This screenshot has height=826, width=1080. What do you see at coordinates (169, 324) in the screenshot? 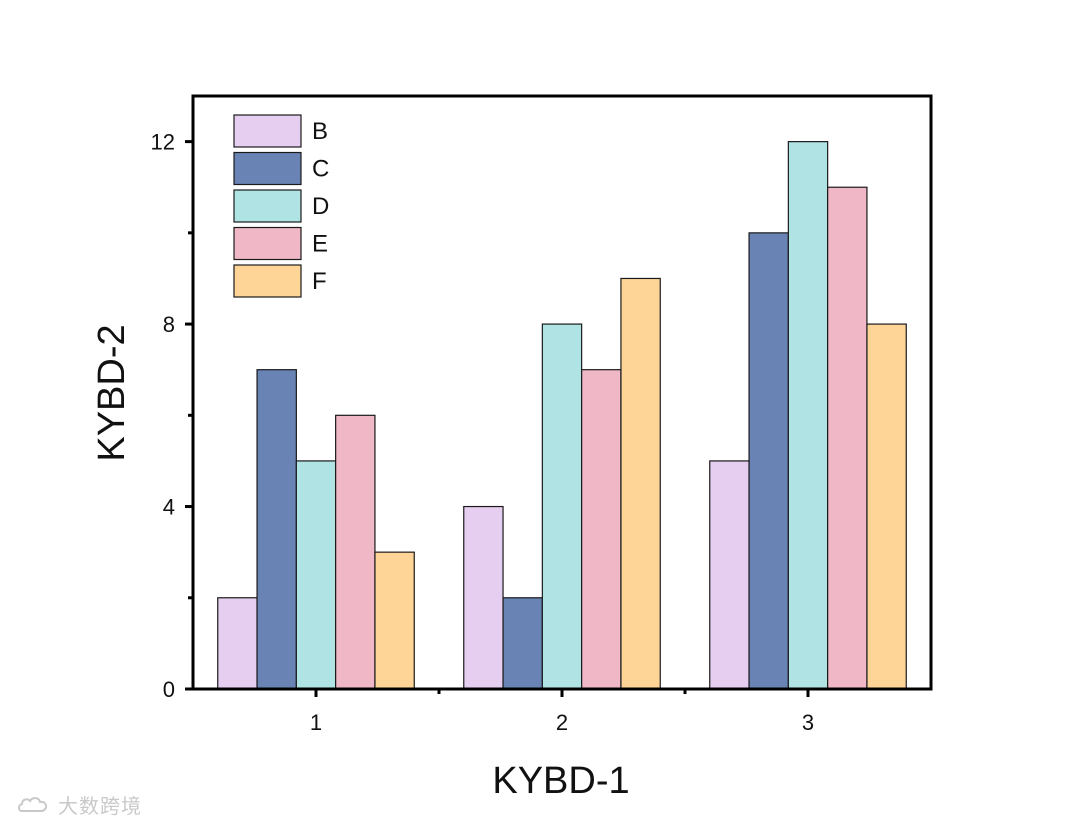
I see `y-tick-label: 8` at bounding box center [169, 324].